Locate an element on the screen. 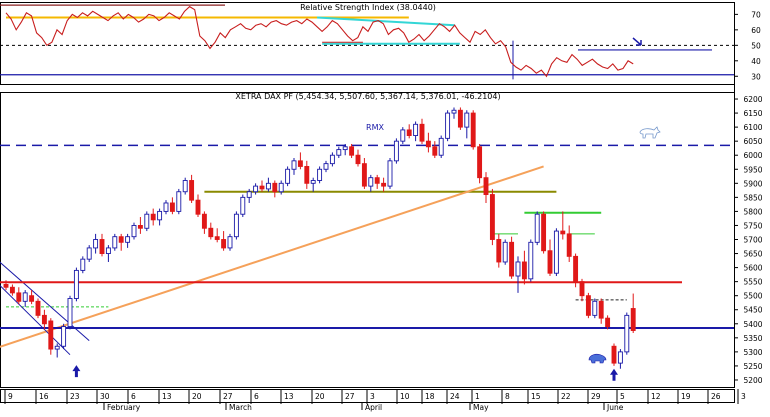  price-tick-label: 5500 is located at coordinates (752, 296).